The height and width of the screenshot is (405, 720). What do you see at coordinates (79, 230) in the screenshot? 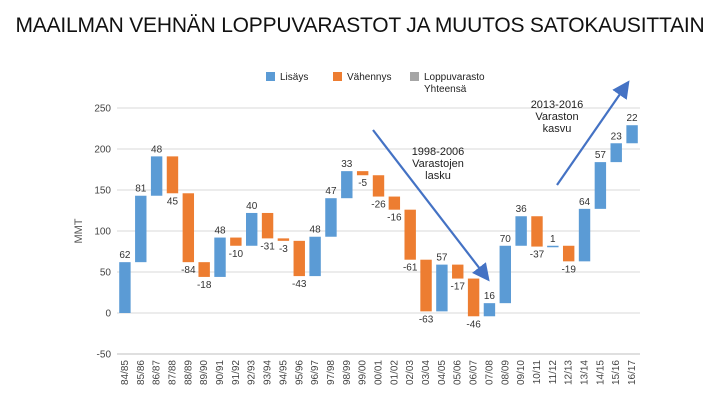
I see `y-axis-label: MMT` at bounding box center [79, 230].